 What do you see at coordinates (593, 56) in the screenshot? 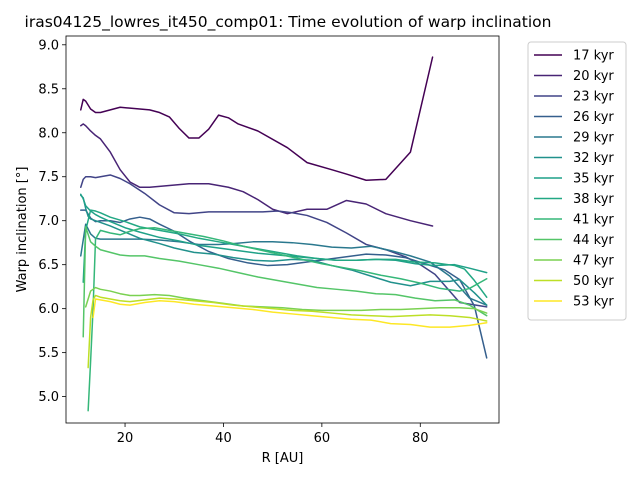
I see `legend-label: 17 kyr` at bounding box center [593, 56].